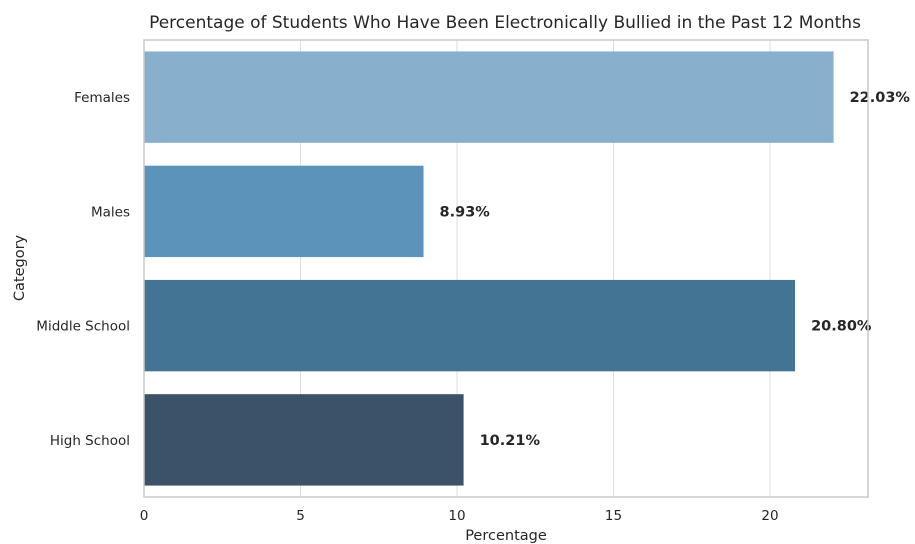 The image size is (915, 544). What do you see at coordinates (20, 267) in the screenshot?
I see `y-axis-label: Category` at bounding box center [20, 267].